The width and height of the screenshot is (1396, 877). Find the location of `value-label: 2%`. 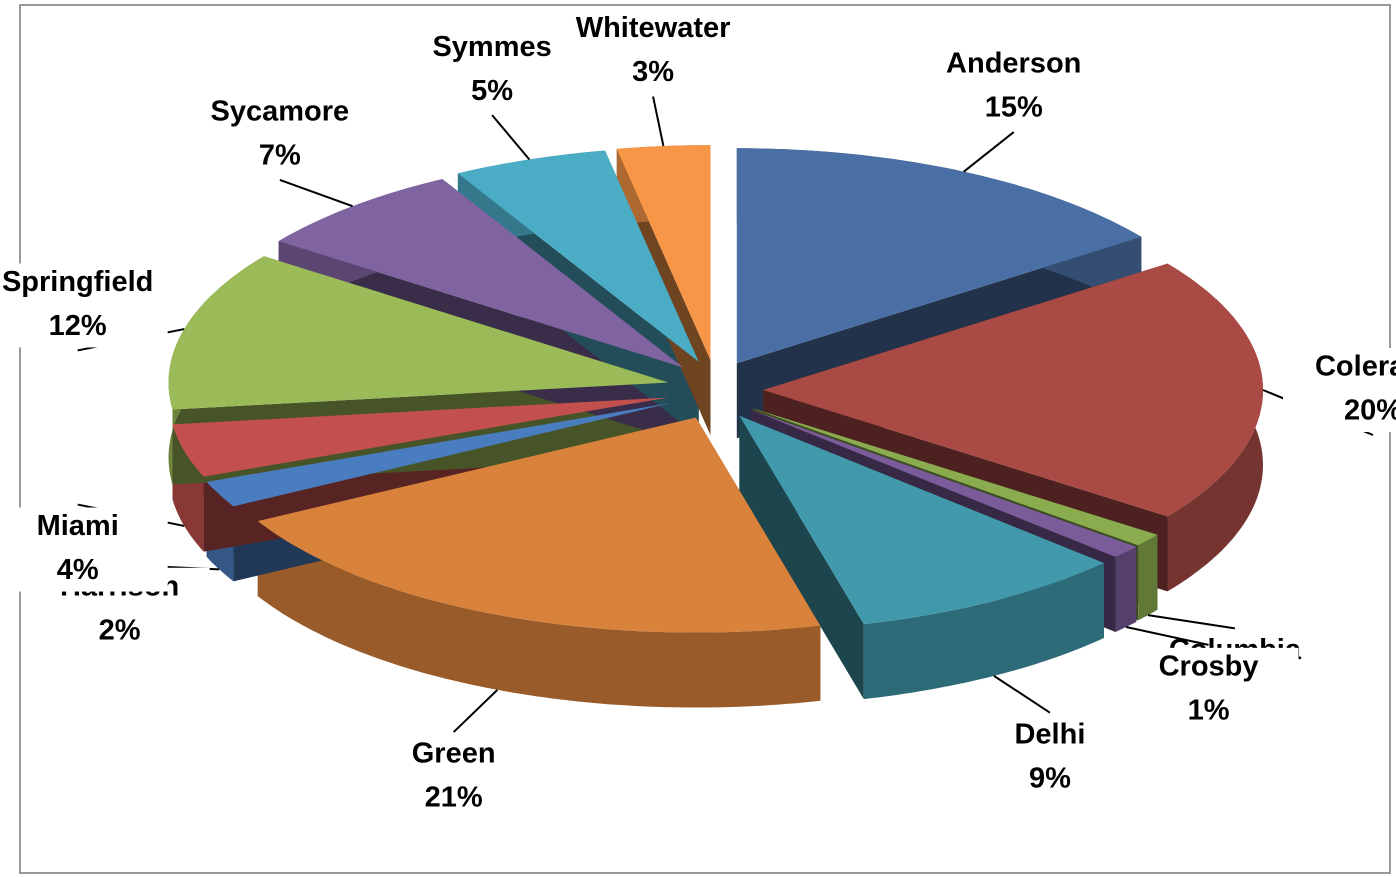

value-label: 2% is located at coordinates (120, 630).